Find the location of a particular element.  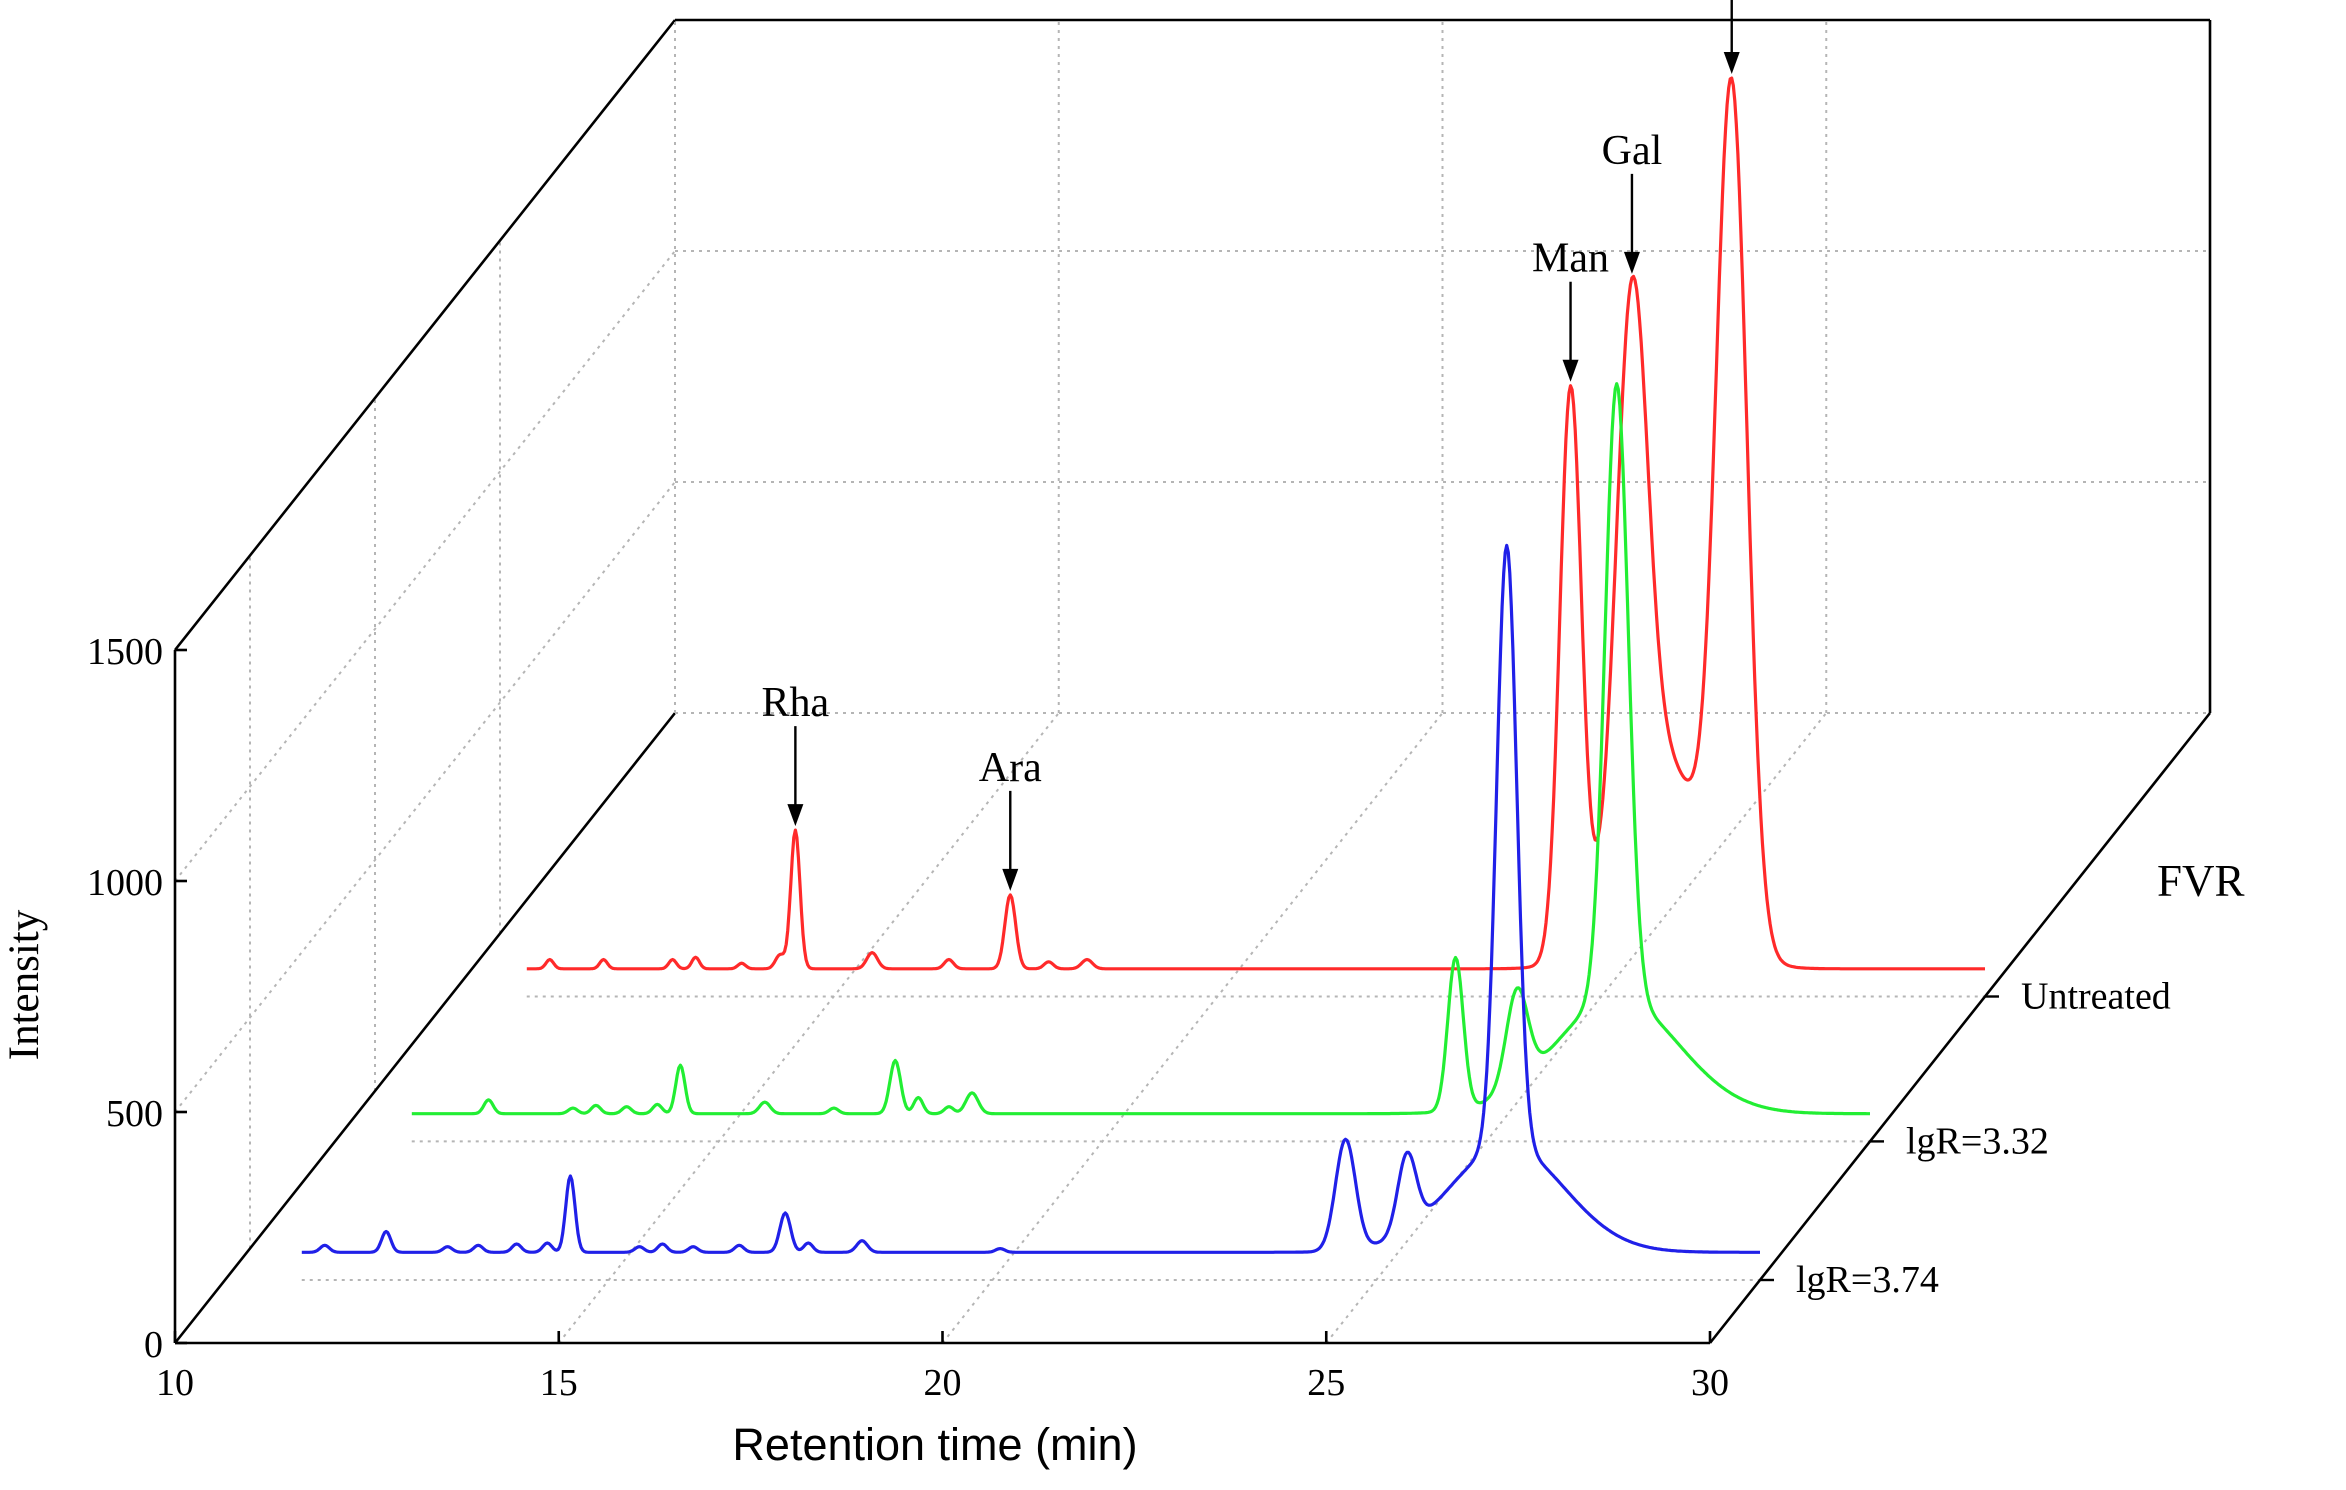

top-edge-line is located at coordinates (425, 335).